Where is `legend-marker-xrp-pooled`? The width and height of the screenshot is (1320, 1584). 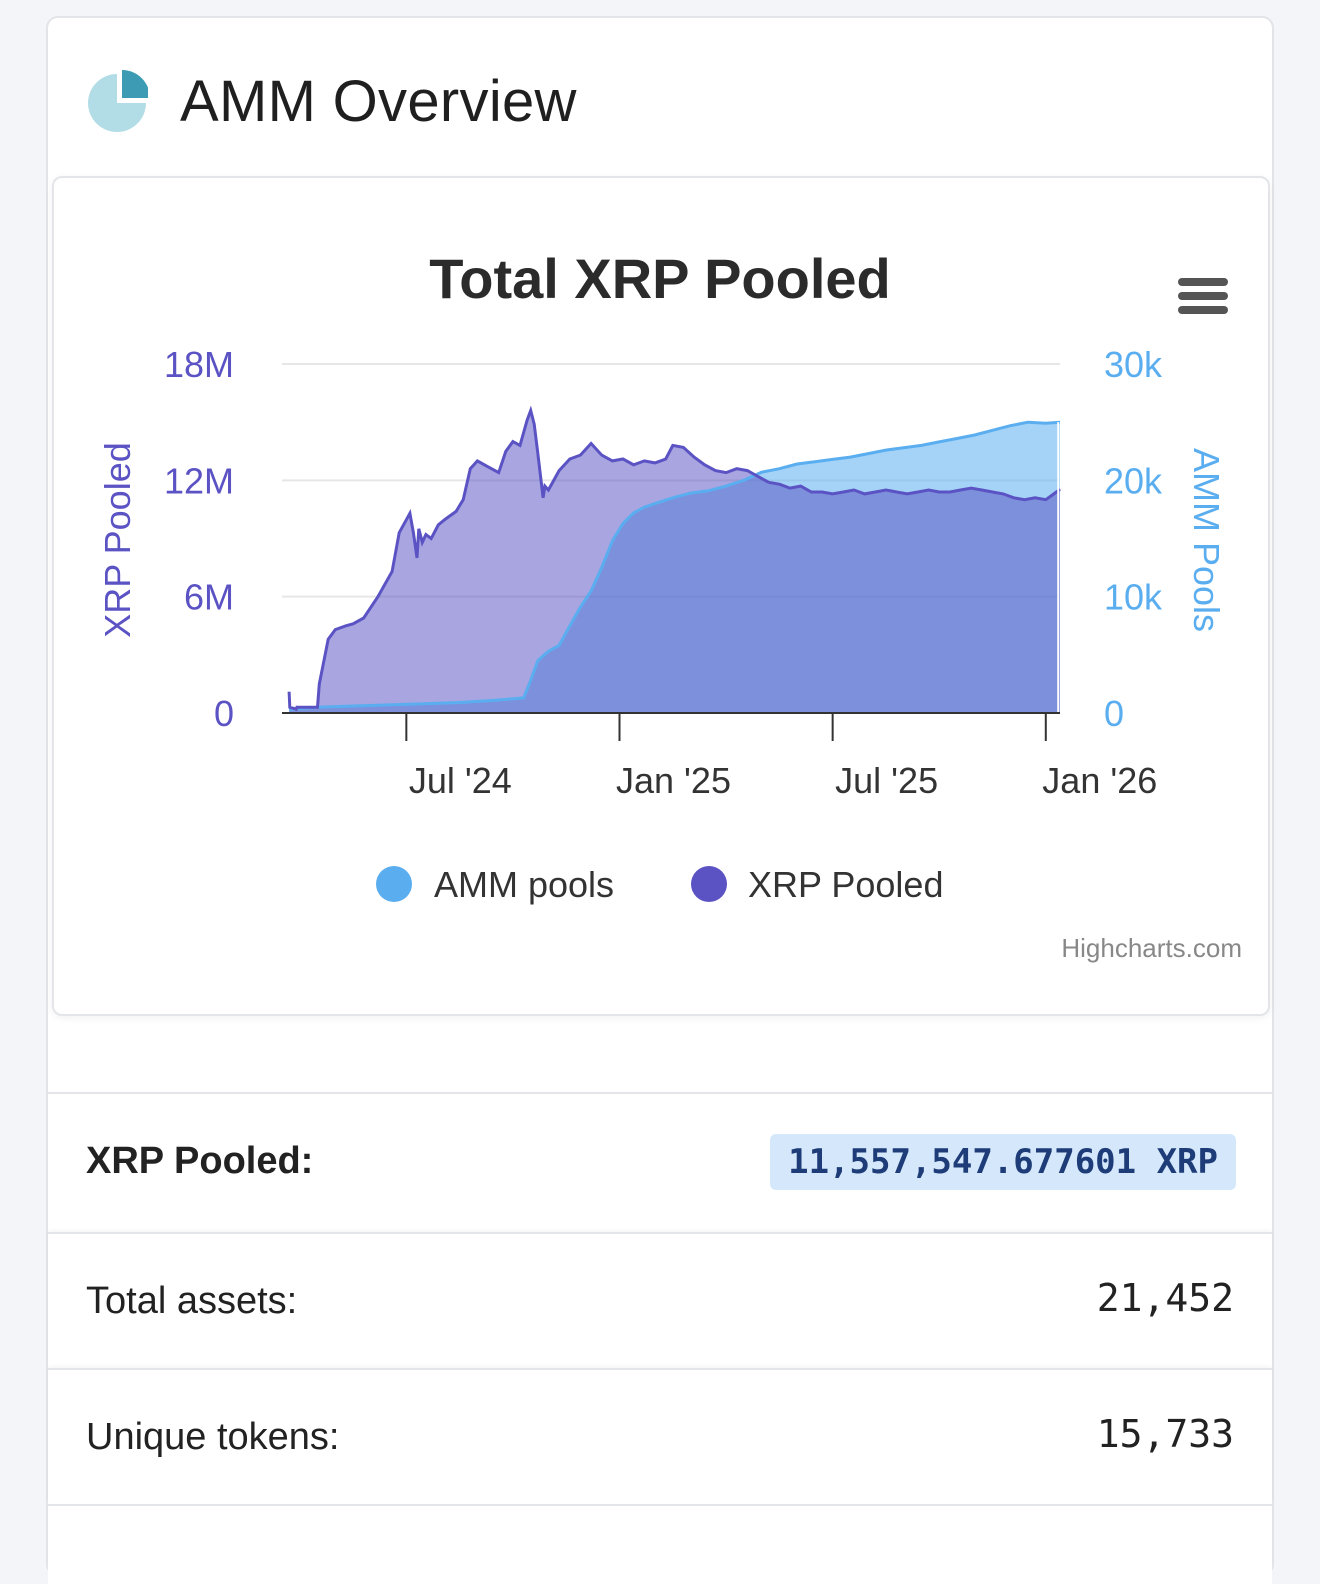 legend-marker-xrp-pooled is located at coordinates (709, 884).